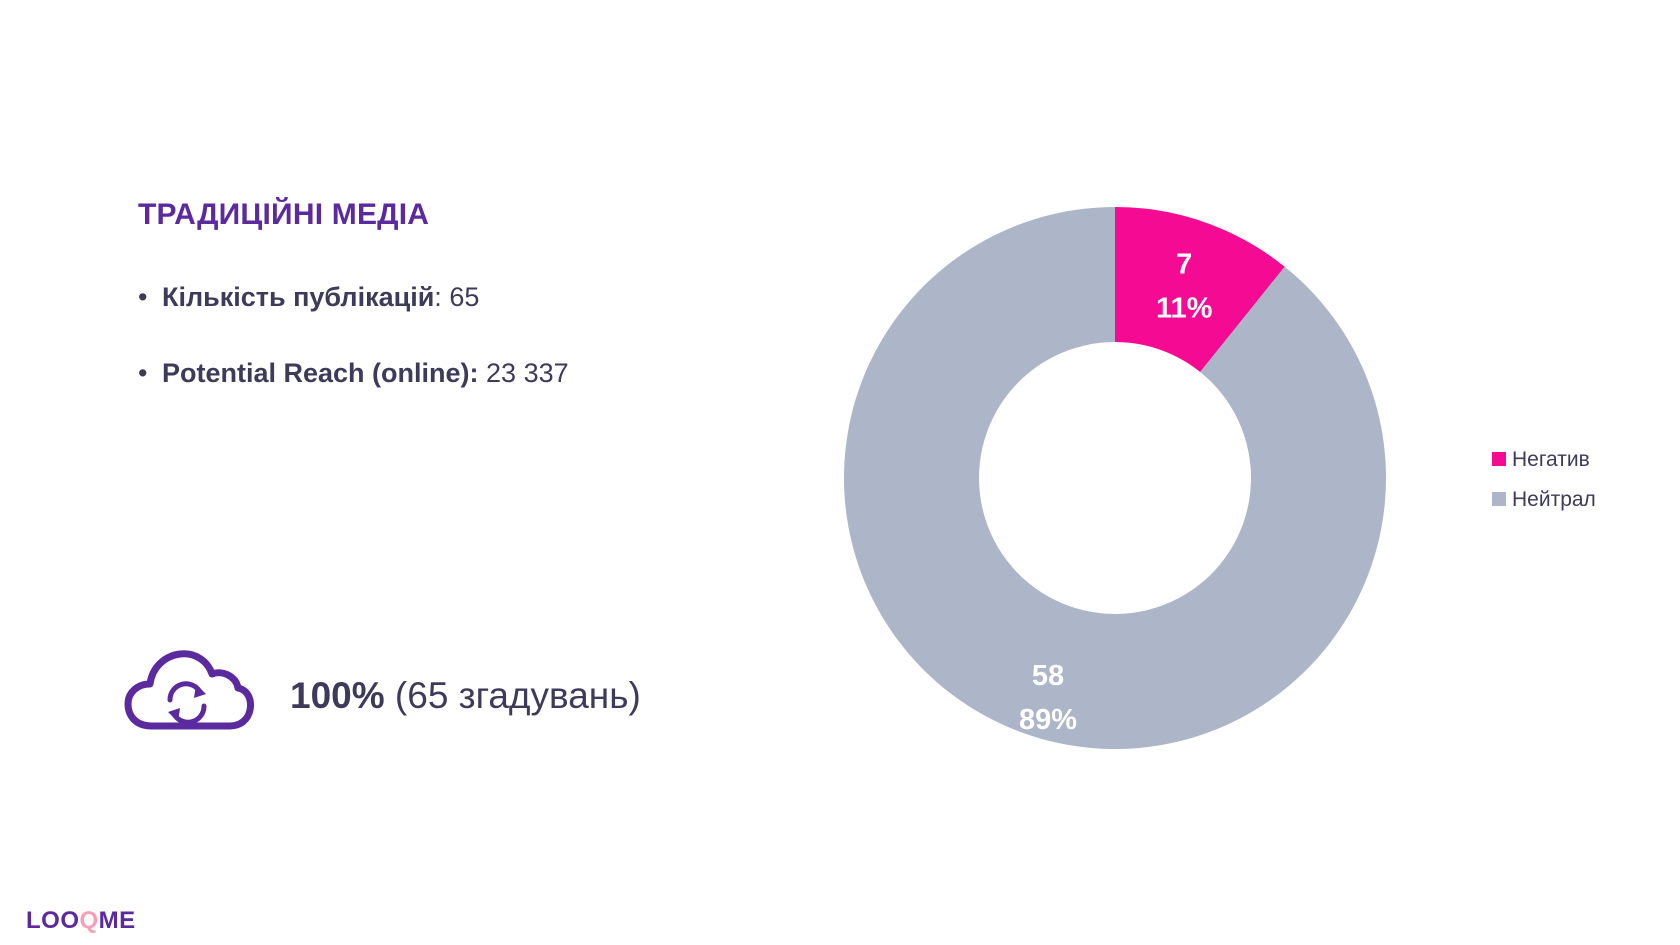 Image resolution: width=1680 pixels, height=945 pixels. What do you see at coordinates (1554, 499) in the screenshot?
I see `legend-label: Нейтрал` at bounding box center [1554, 499].